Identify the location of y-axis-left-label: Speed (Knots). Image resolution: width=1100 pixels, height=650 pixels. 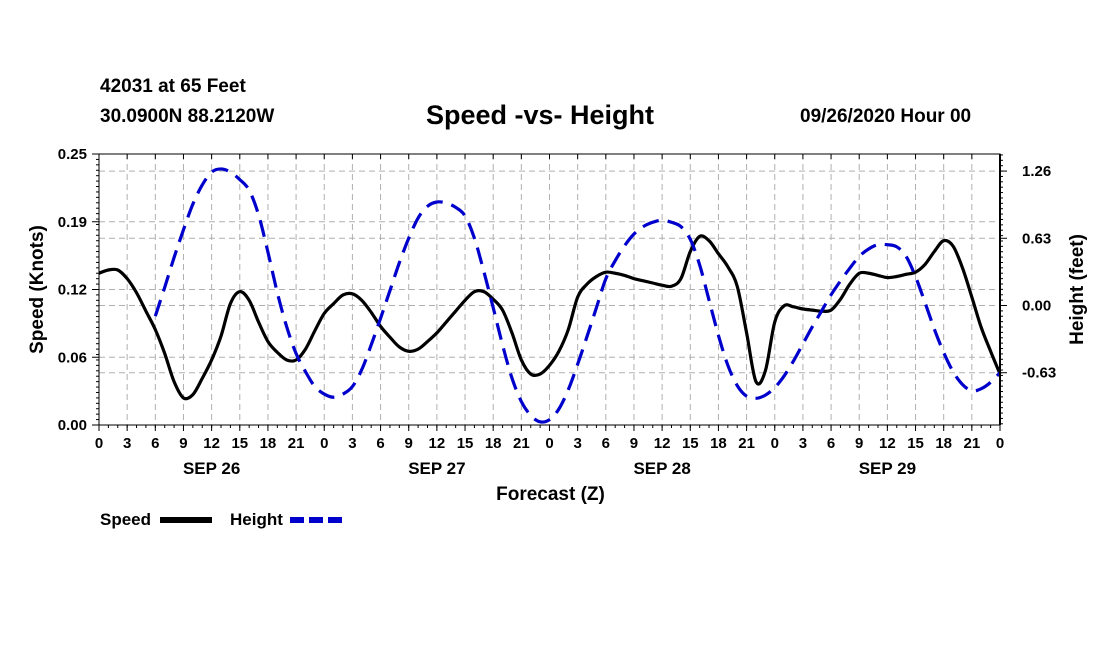
(37, 289).